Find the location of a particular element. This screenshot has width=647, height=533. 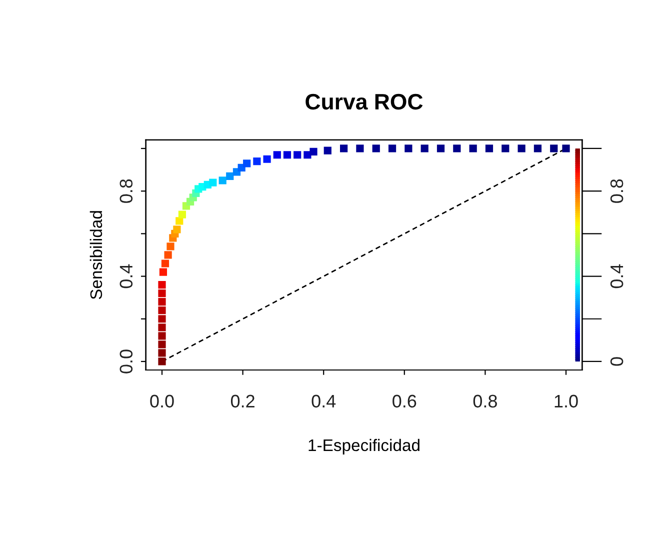

y-tick-label: 0.4 is located at coordinates (126, 276).